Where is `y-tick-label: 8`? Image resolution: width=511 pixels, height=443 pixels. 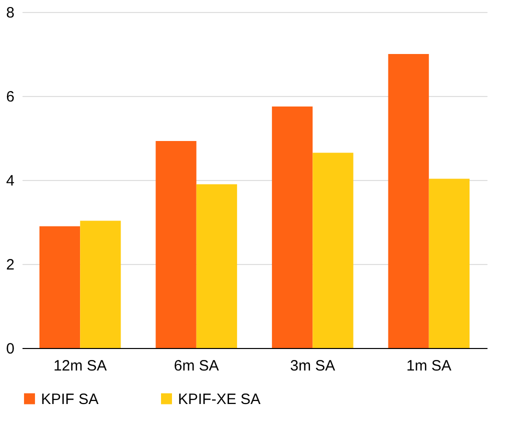
y-tick-label: 8 is located at coordinates (10, 13).